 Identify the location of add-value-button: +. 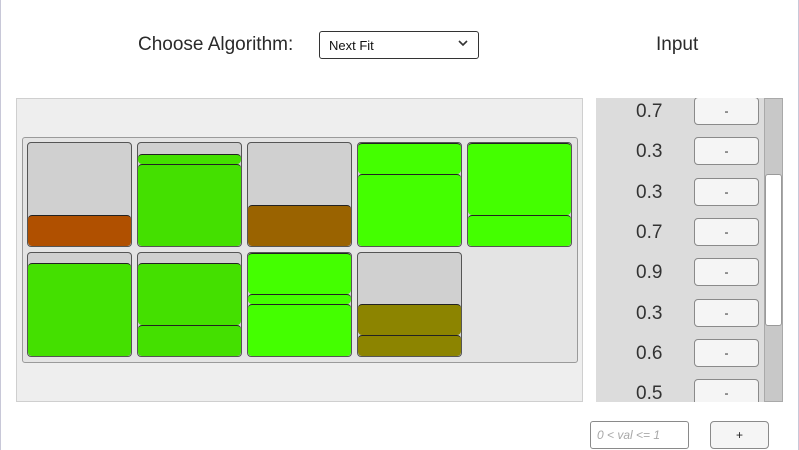
(739, 435).